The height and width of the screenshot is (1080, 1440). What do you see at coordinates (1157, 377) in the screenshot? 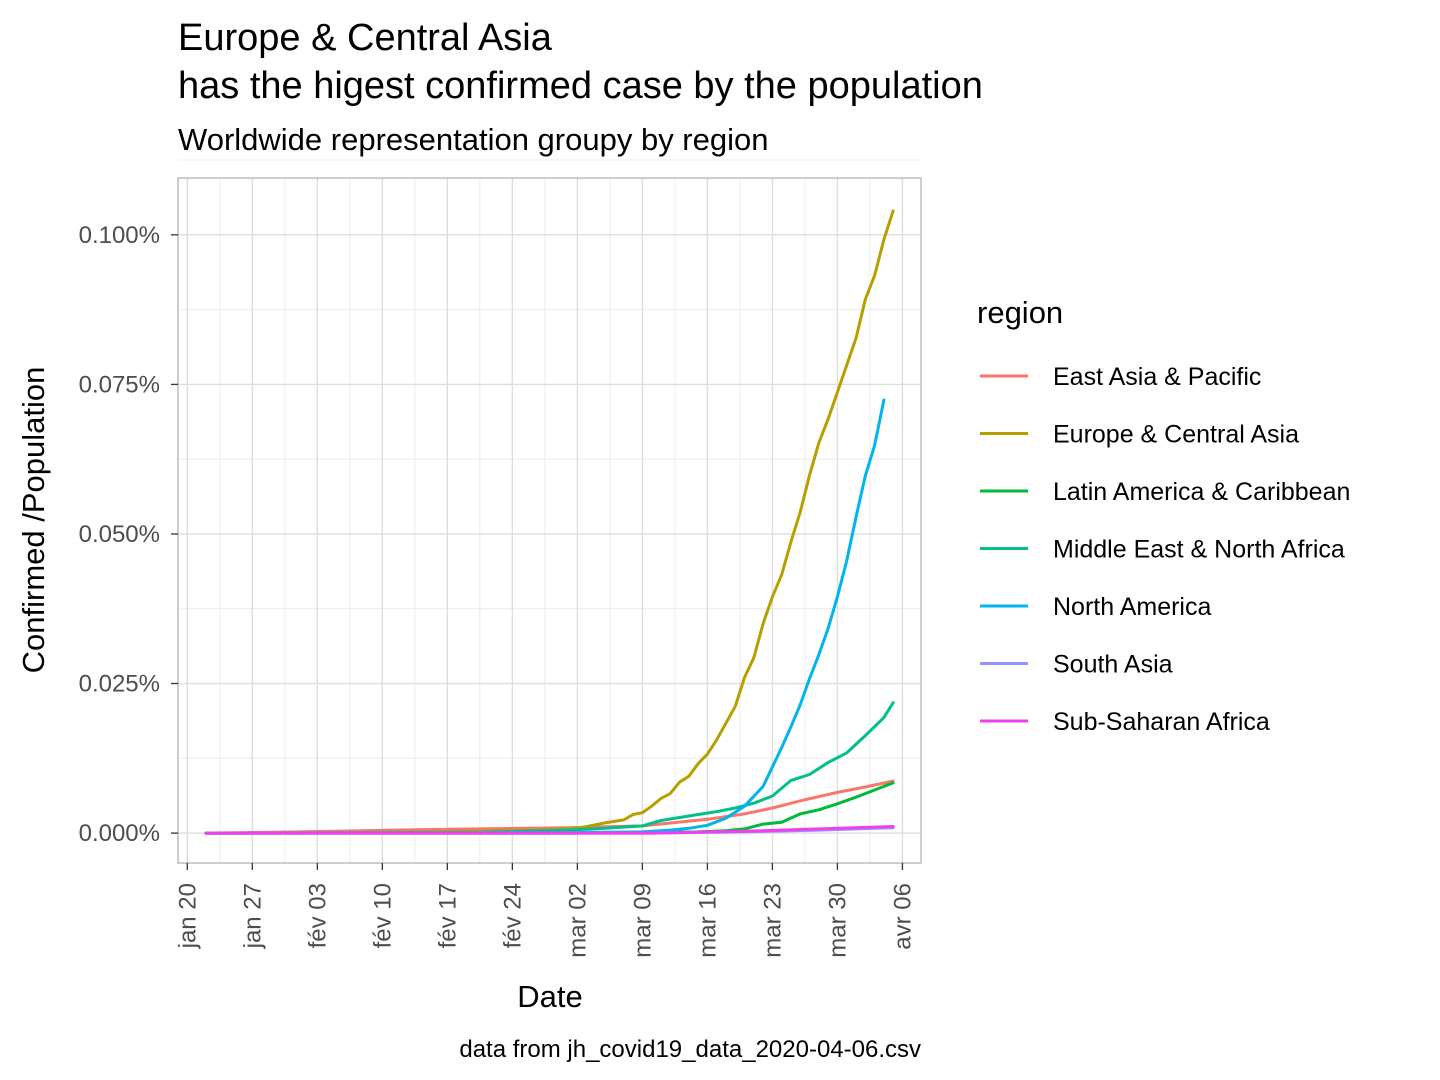
I see `legend-label: East Asia & Pacific` at bounding box center [1157, 377].